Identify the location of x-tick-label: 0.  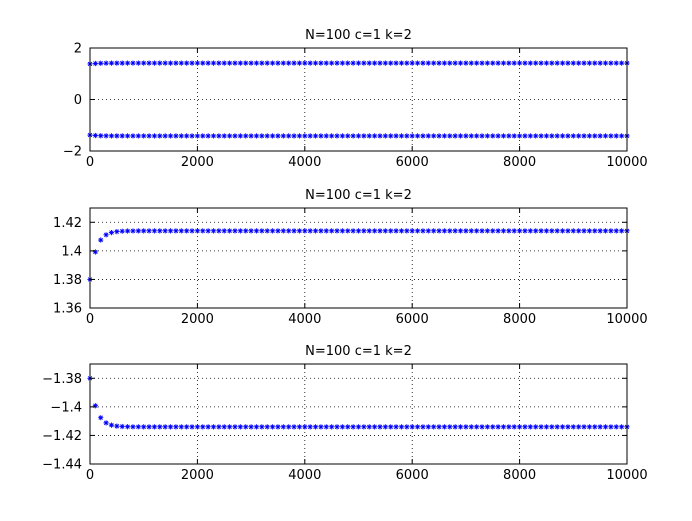
(90, 319).